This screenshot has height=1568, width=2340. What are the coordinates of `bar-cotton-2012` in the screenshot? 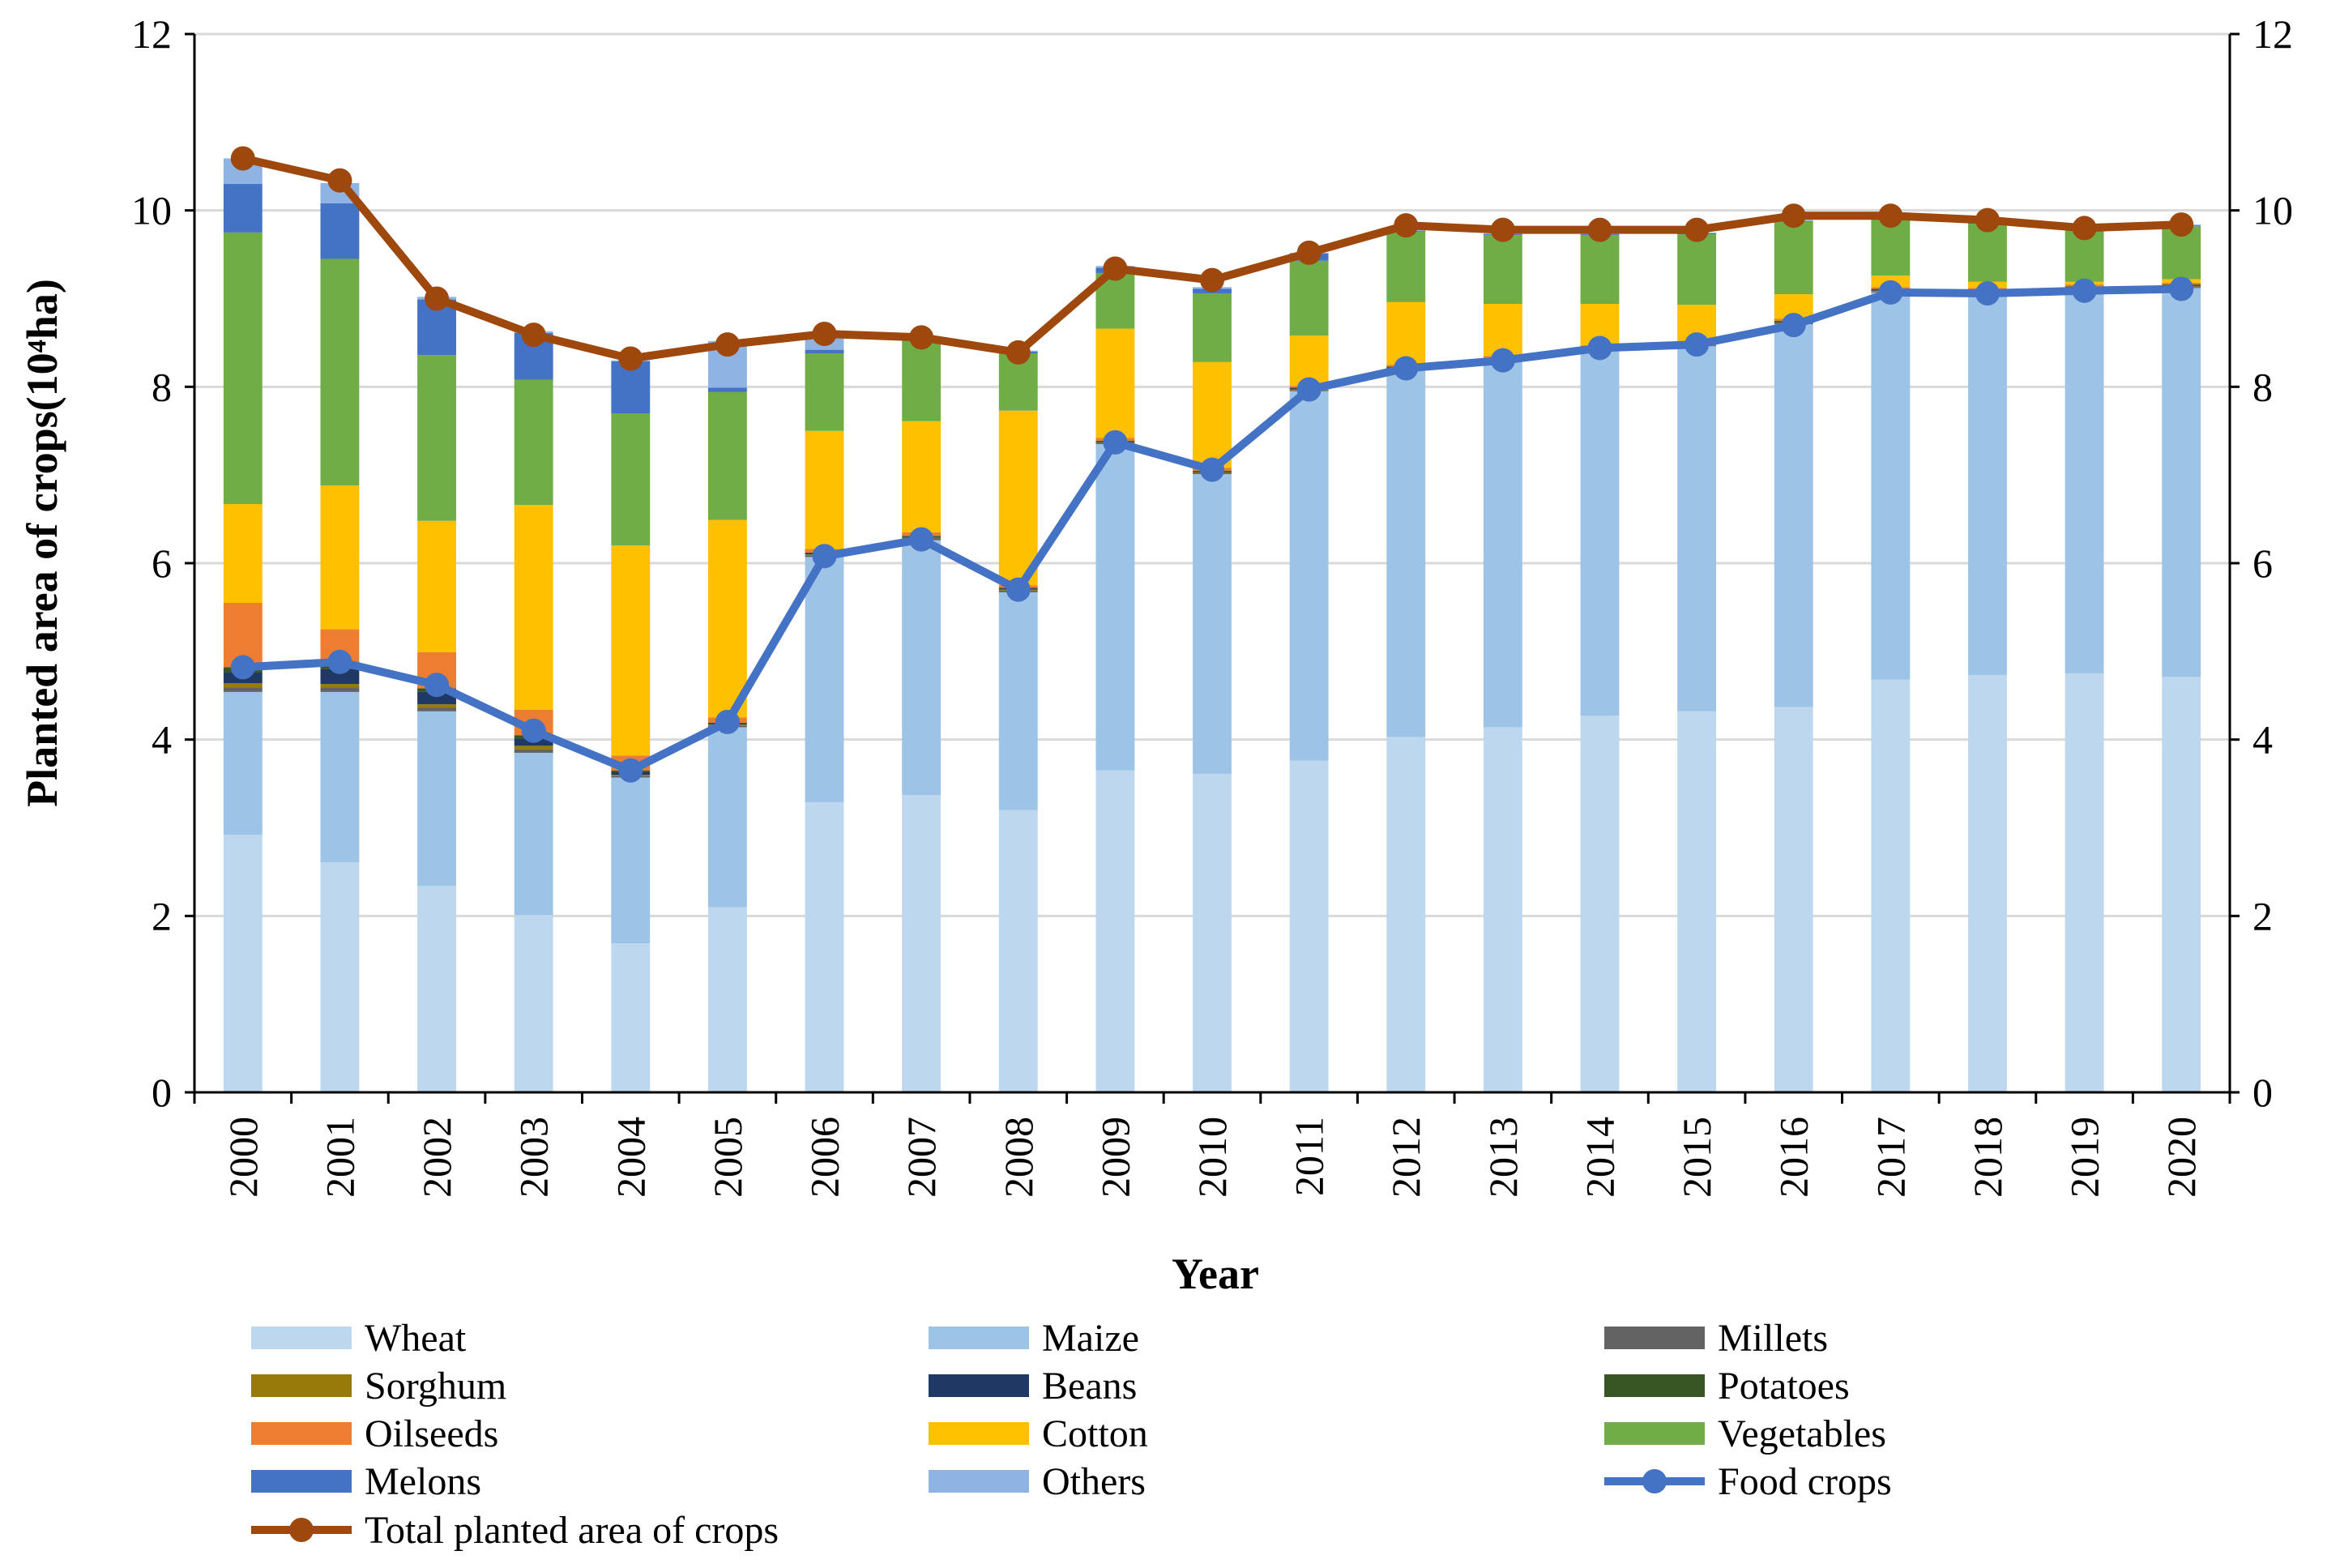 It's located at (1406, 333).